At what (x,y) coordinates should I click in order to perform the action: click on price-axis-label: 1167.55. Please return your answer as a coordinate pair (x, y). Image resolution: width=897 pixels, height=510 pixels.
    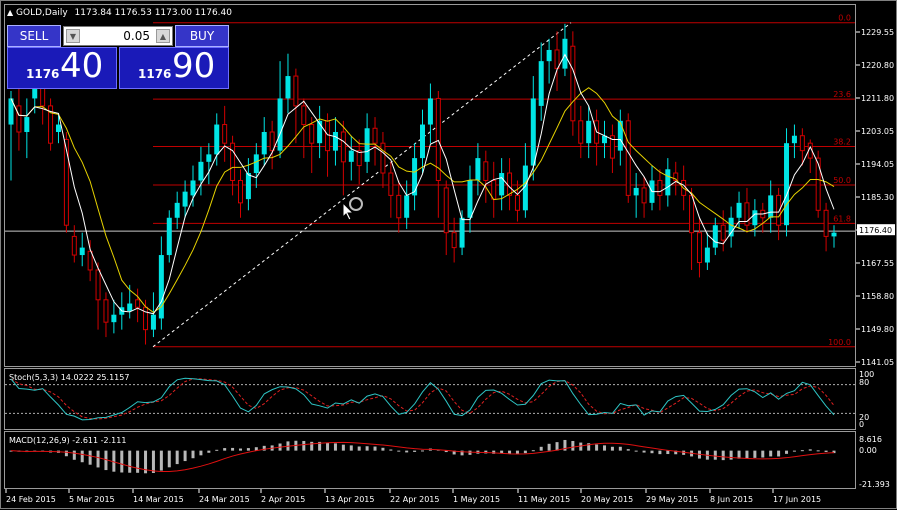
    Looking at the image, I should click on (877, 263).